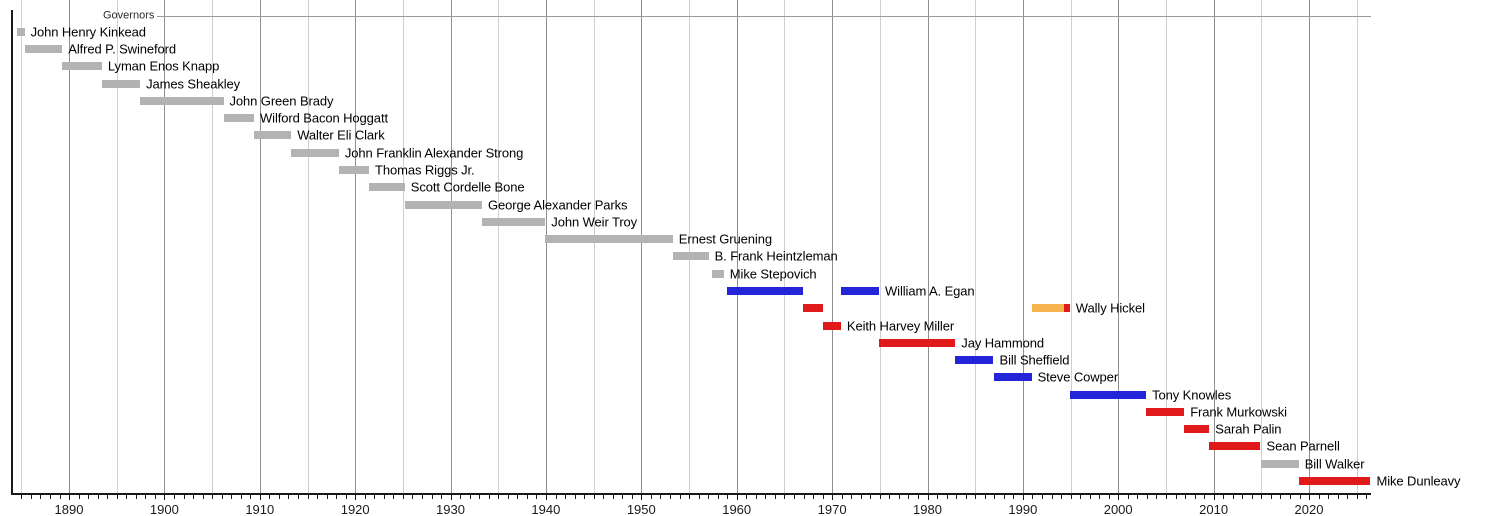 The image size is (1500, 516). What do you see at coordinates (324, 118) in the screenshot?
I see `governor-name-label: Wilford Bacon Hoggatt` at bounding box center [324, 118].